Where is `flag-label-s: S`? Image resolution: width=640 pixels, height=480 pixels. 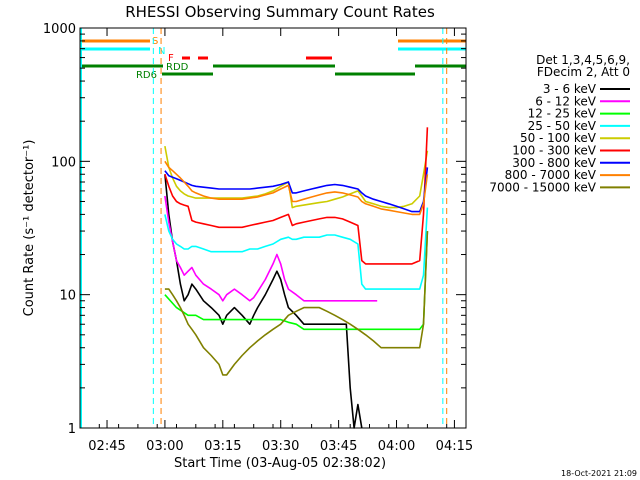 flag-label-s: S is located at coordinates (155, 41).